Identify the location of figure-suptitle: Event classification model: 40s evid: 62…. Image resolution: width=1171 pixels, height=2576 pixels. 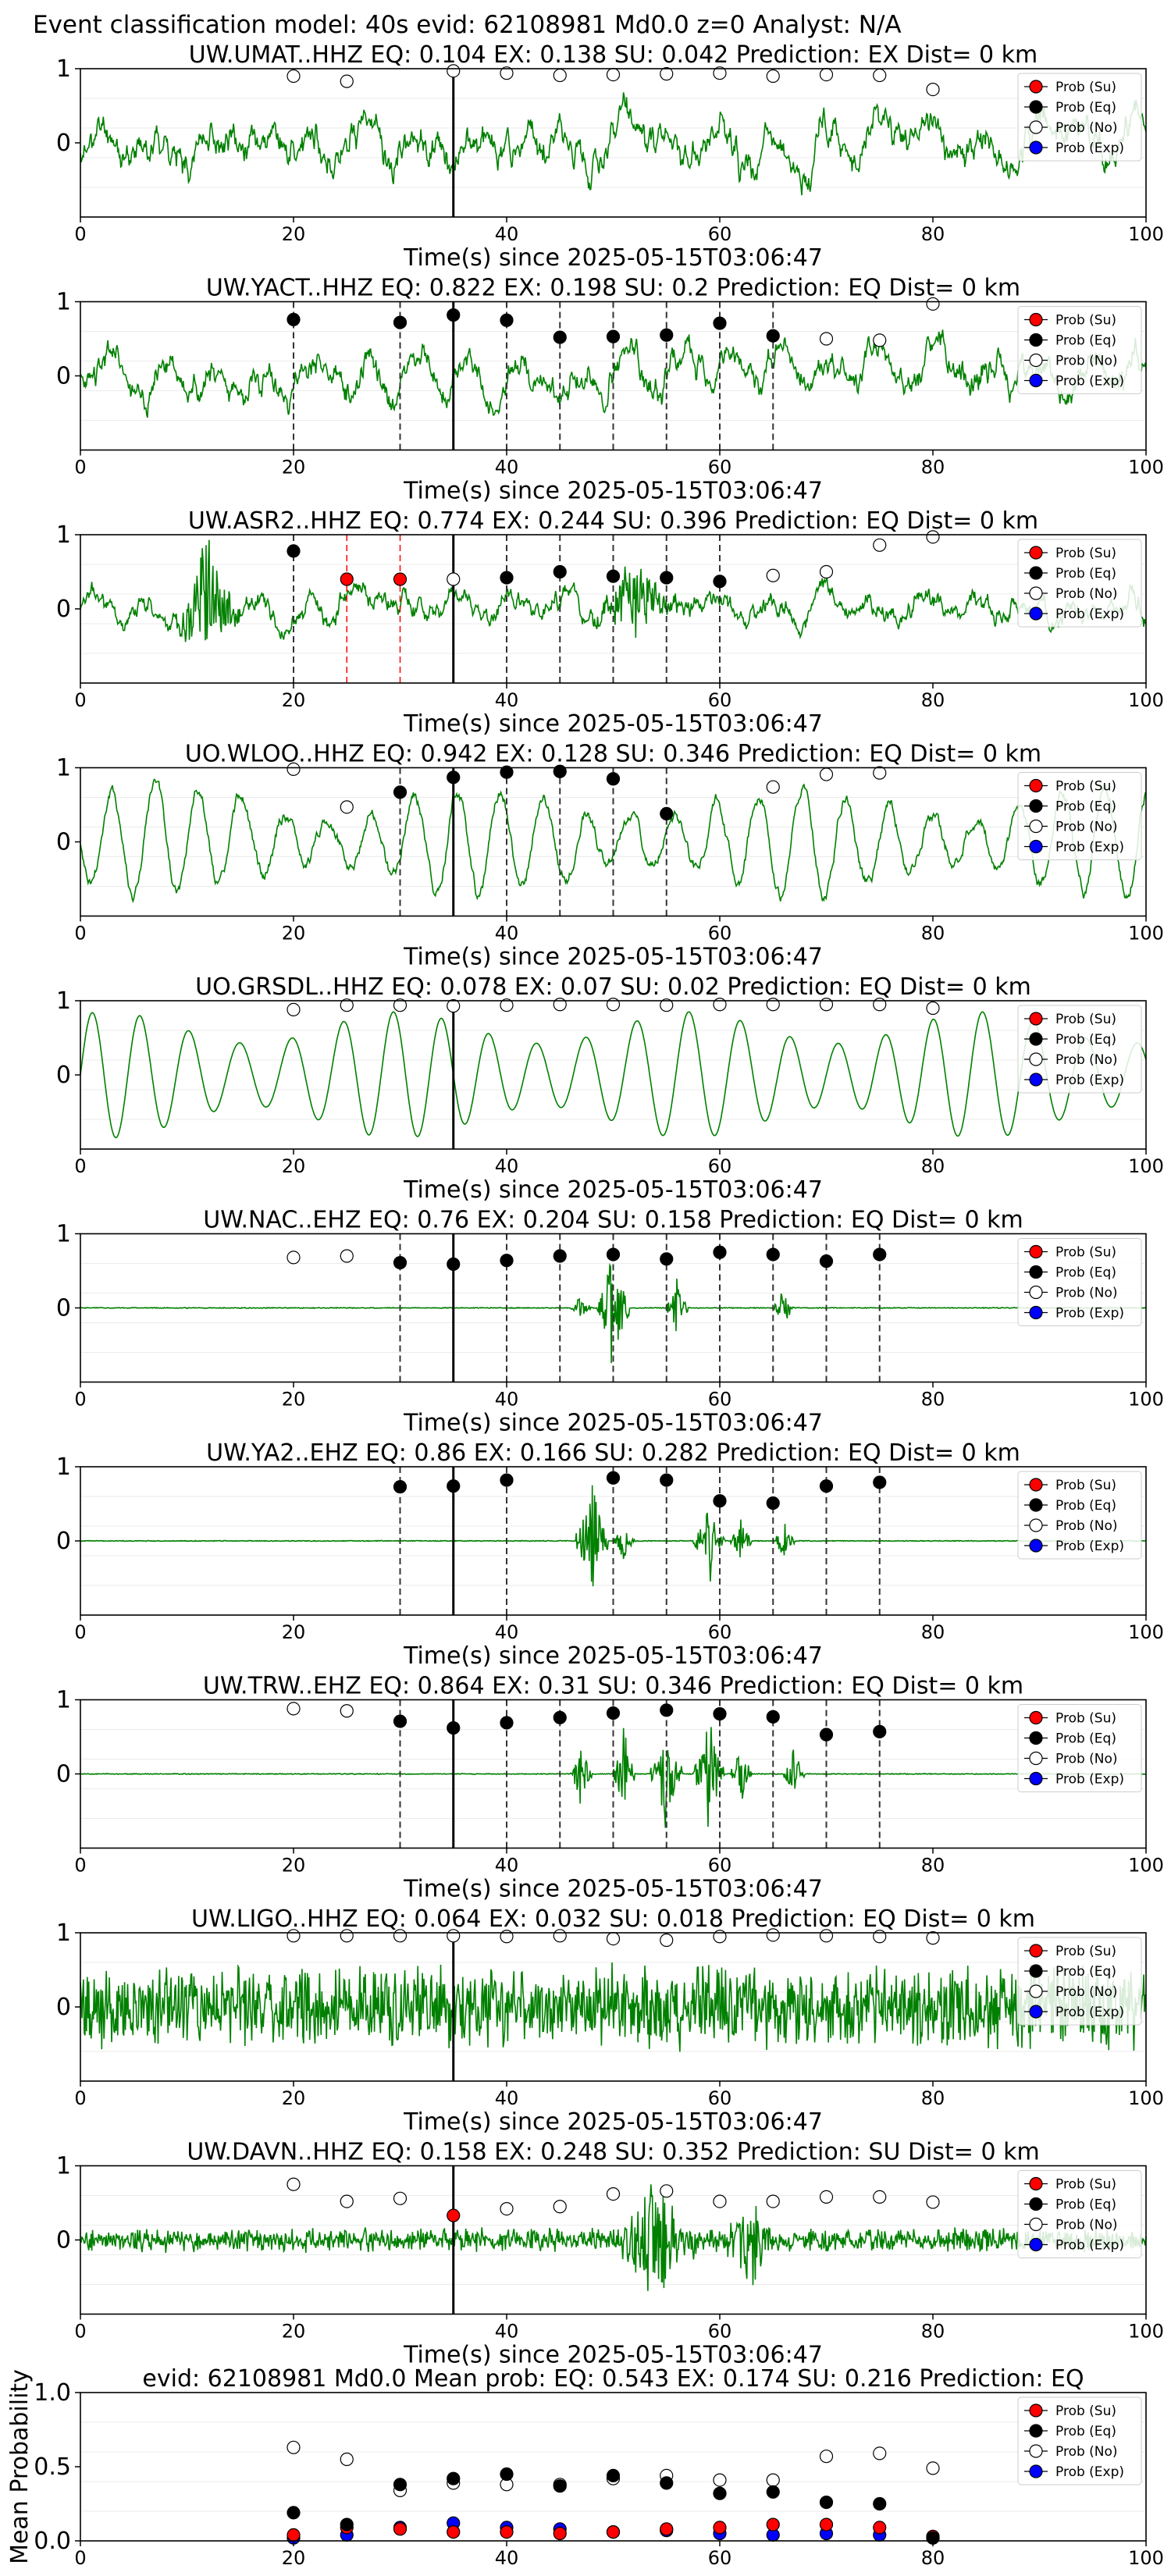
(467, 25).